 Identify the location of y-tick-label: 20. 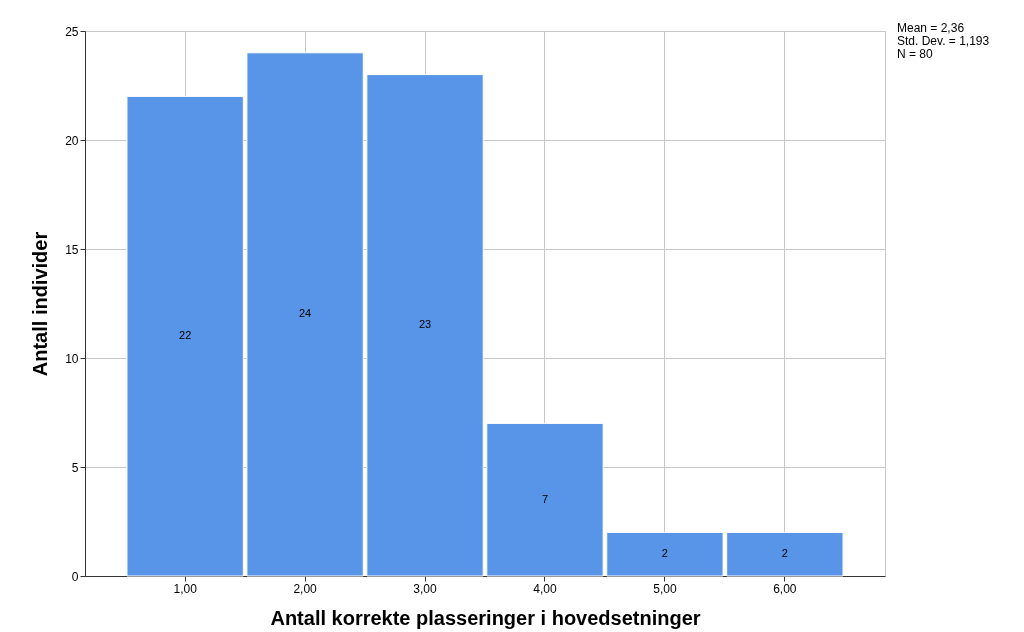
(72, 140).